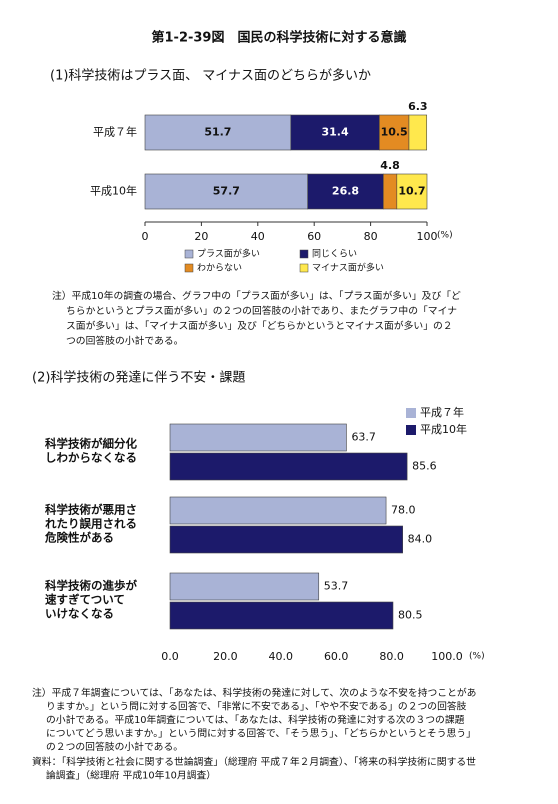 The width and height of the screenshot is (558, 804). What do you see at coordinates (336, 586) in the screenshot?
I see `value-label: 53.7` at bounding box center [336, 586].